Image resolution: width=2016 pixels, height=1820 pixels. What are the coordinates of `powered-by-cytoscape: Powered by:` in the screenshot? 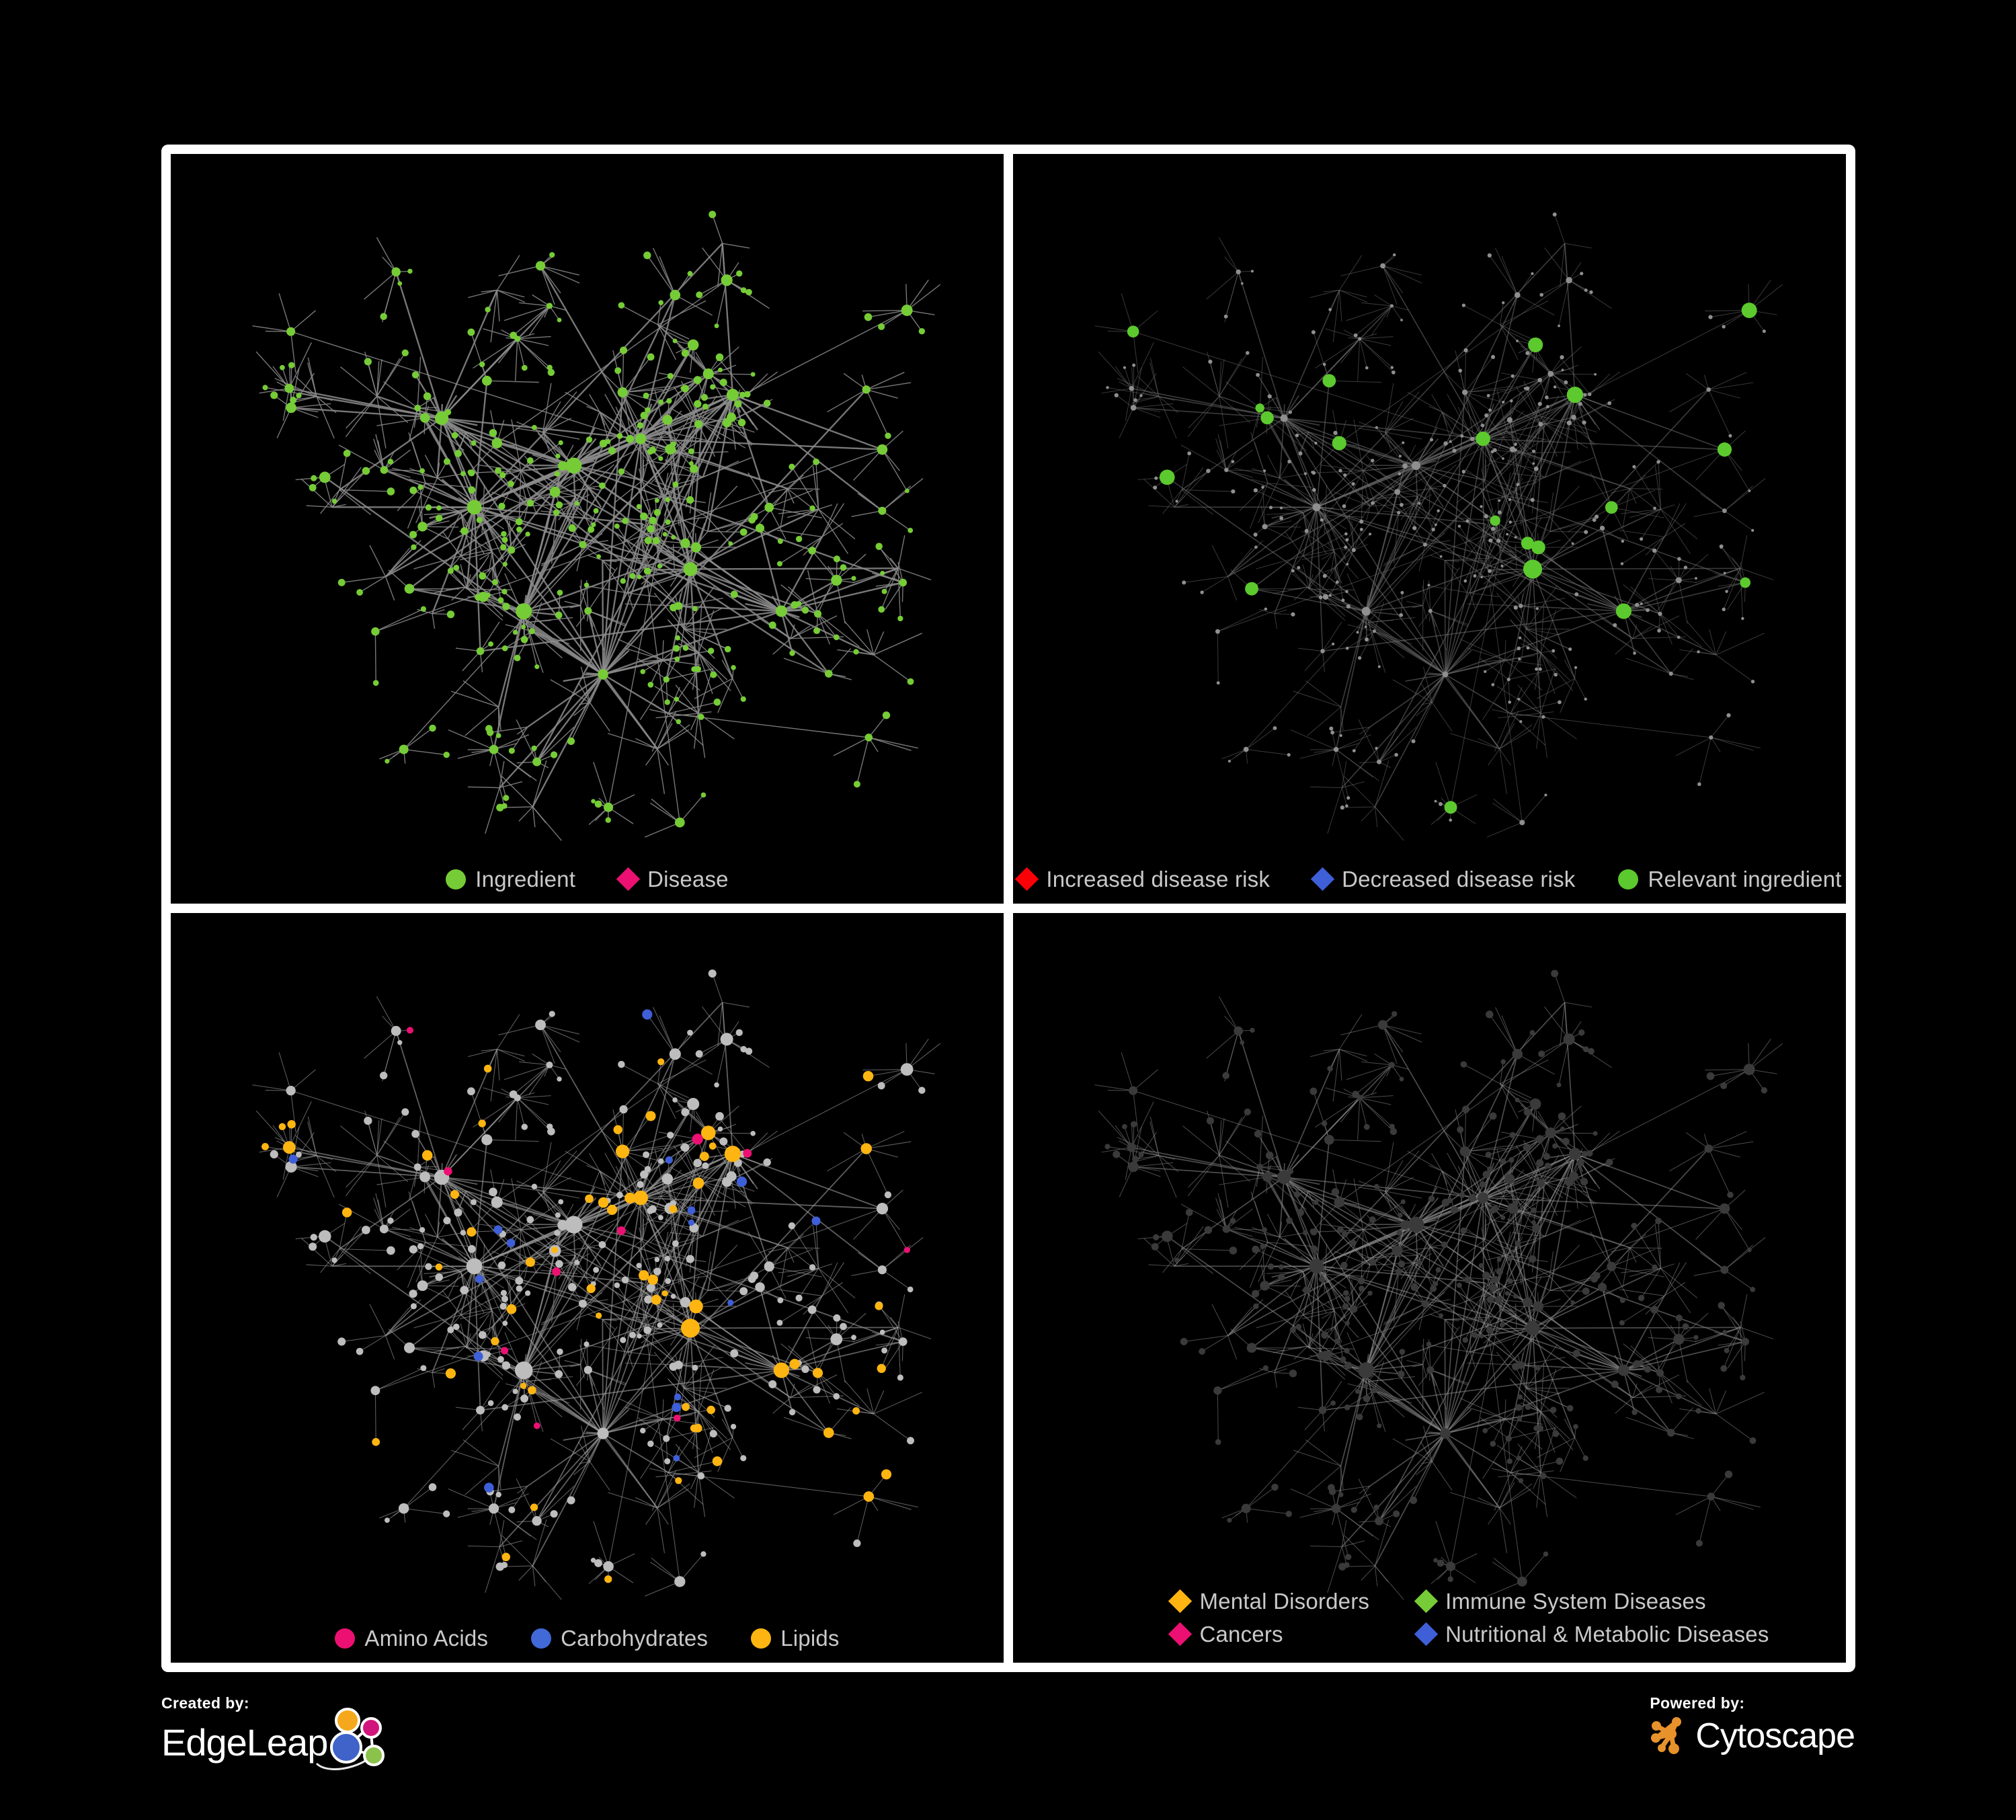 It's located at (1751, 1725).